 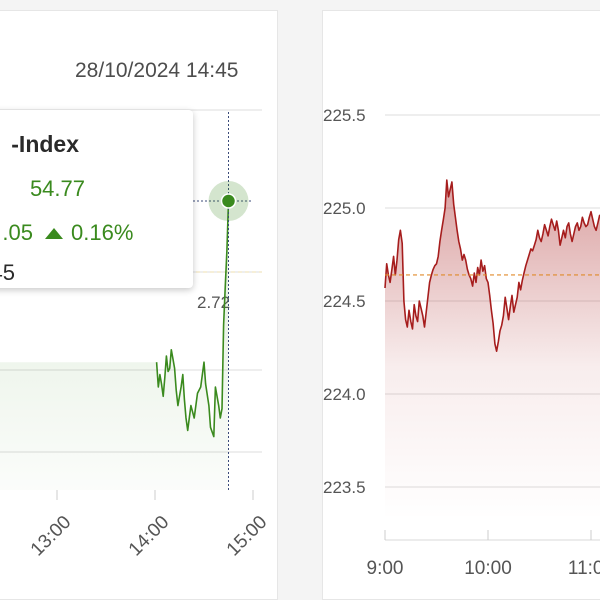 What do you see at coordinates (344, 487) in the screenshot?
I see `y-axis-tick-label: 223.5` at bounding box center [344, 487].